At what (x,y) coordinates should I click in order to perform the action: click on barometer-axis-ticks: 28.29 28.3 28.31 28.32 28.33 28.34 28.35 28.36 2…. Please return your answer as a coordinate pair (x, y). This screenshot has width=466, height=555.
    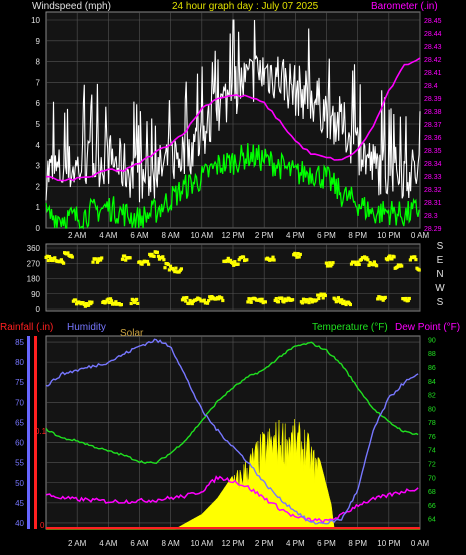
    Looking at the image, I should click on (433, 125).